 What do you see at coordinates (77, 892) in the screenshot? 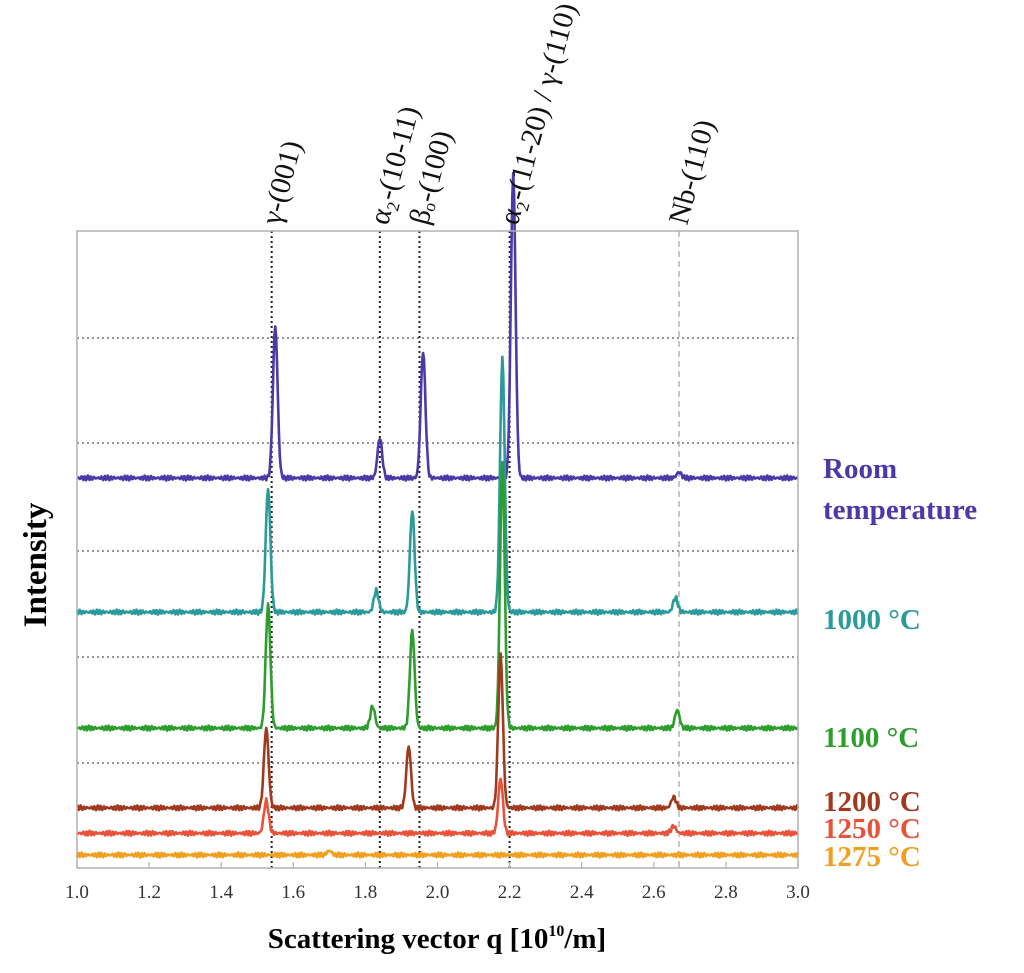
I see `x-tick-label-0: 1.0` at bounding box center [77, 892].